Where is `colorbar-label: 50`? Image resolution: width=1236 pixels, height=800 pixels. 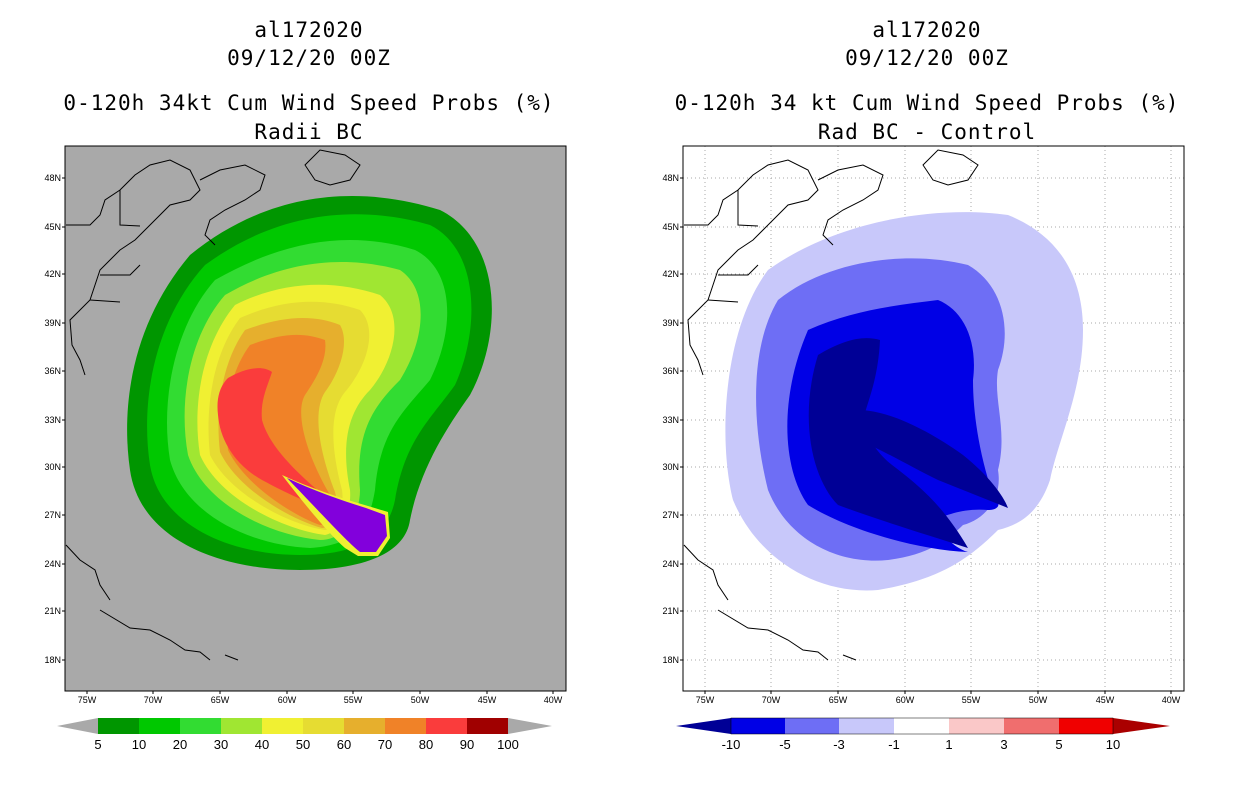
colorbar-label: 50 is located at coordinates (303, 744).